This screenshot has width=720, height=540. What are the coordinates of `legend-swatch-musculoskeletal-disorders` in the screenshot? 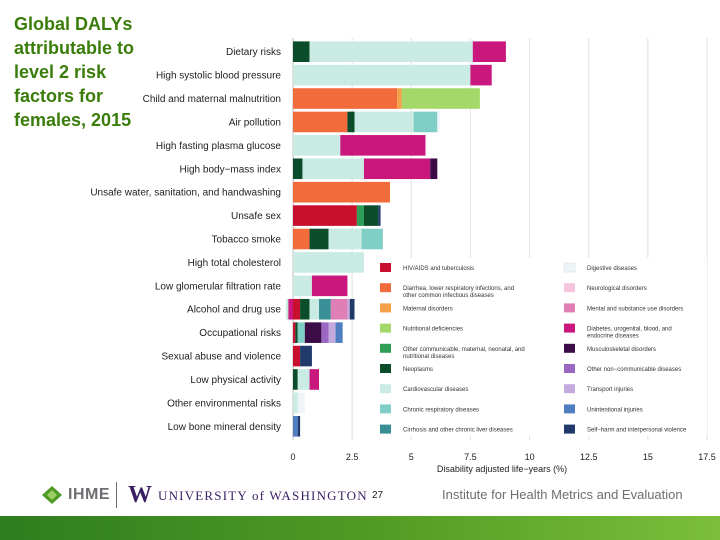 It's located at (569, 348).